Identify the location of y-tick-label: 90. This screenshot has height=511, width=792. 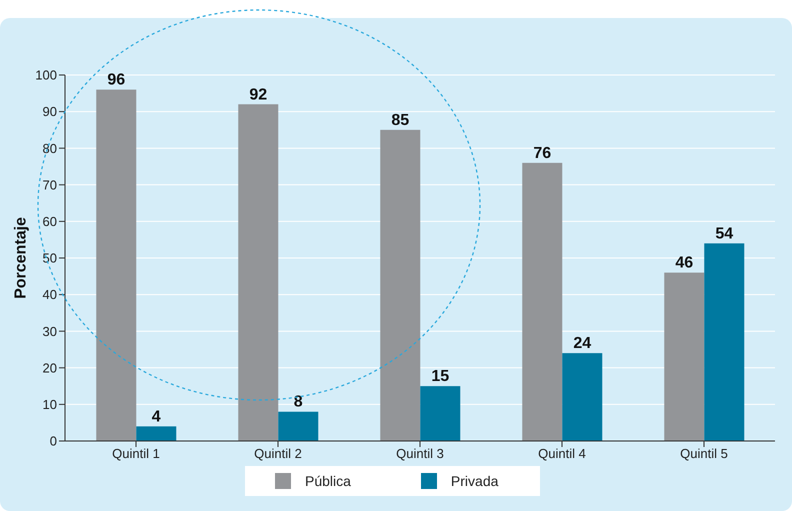
(49, 112).